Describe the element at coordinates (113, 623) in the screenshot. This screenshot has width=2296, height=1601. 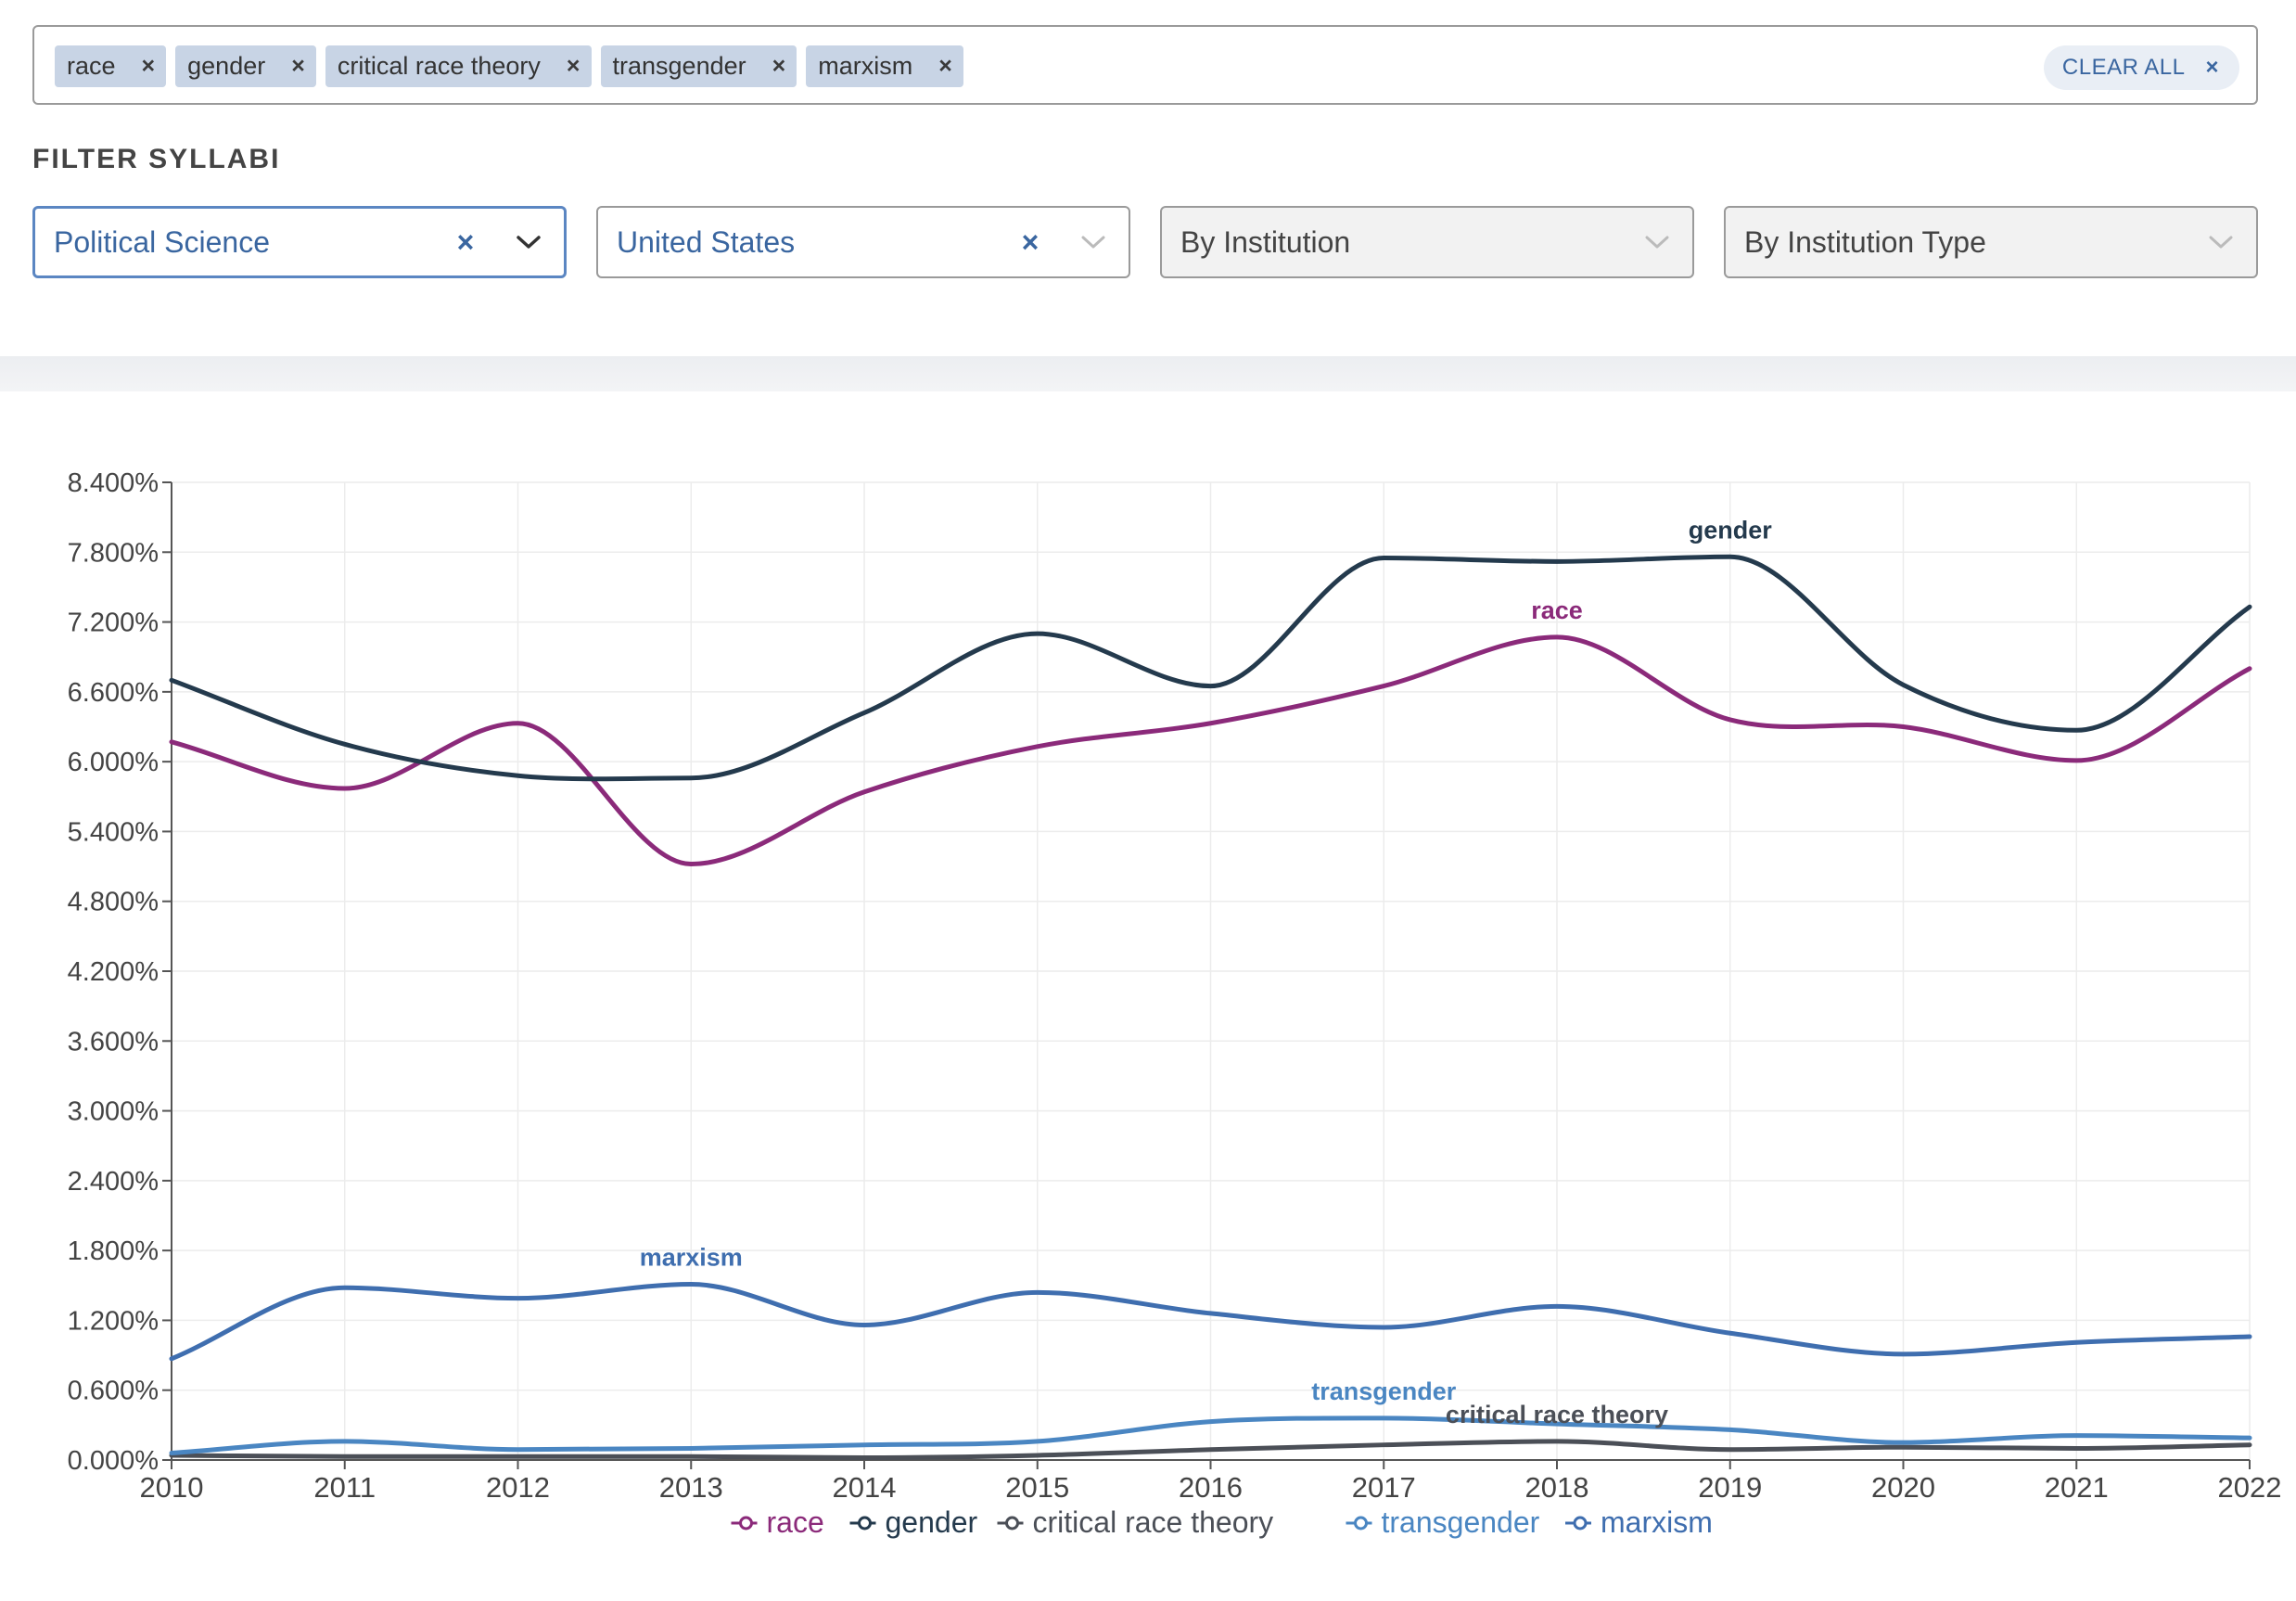
I see `y-tick-label: 7.200%` at that location.